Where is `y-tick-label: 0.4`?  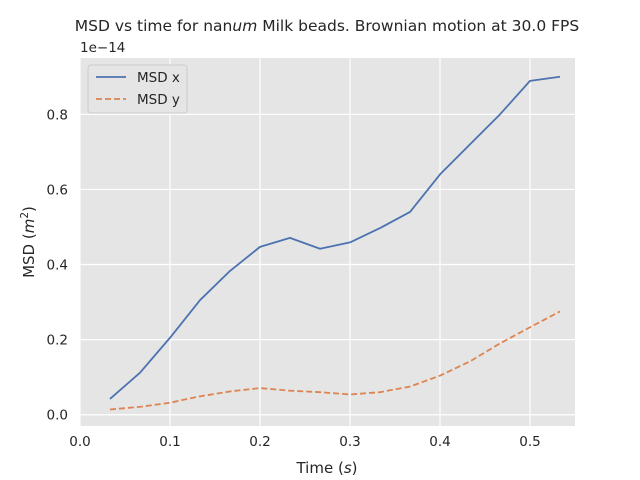
y-tick-label: 0.4 is located at coordinates (57, 266).